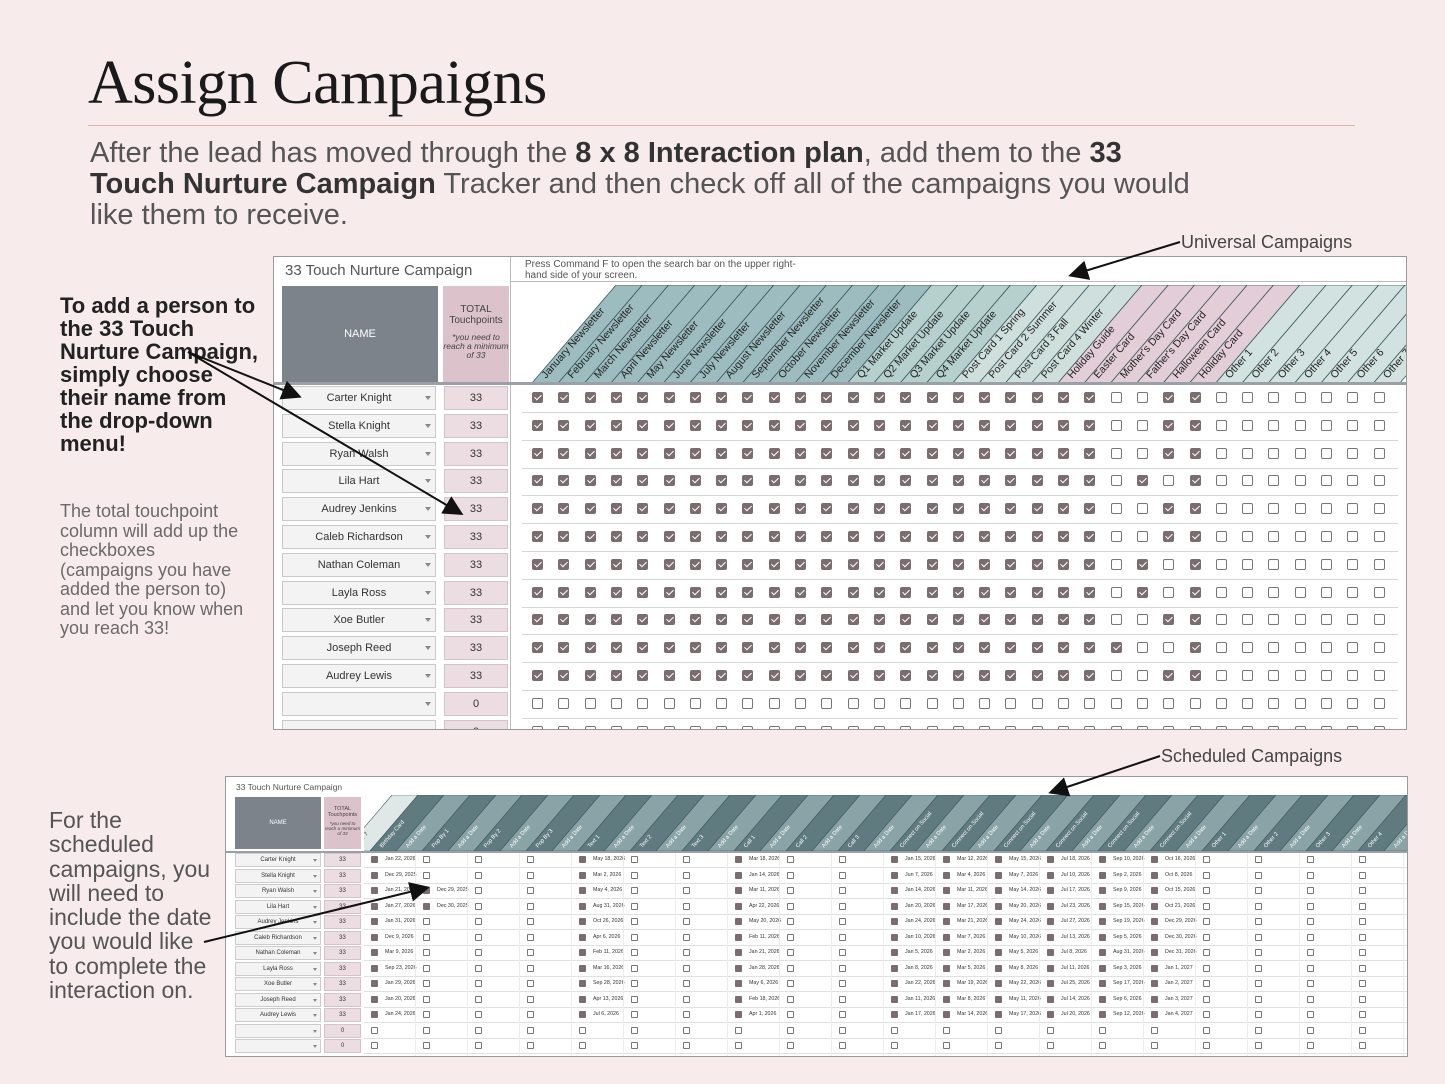 Image resolution: width=1445 pixels, height=1084 pixels. What do you see at coordinates (278, 937) in the screenshot?
I see `name-dropdown: Caleb Richardson` at bounding box center [278, 937].